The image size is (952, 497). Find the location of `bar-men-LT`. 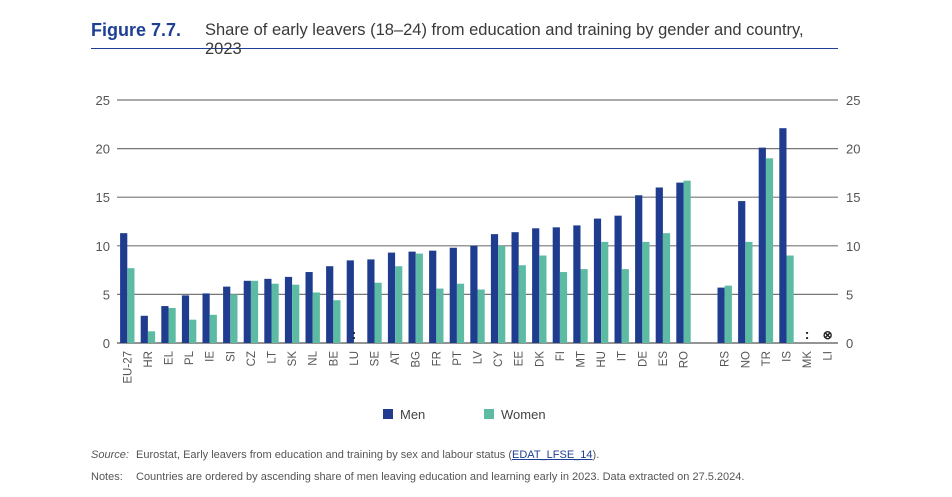

bar-men-LT is located at coordinates (268, 310).